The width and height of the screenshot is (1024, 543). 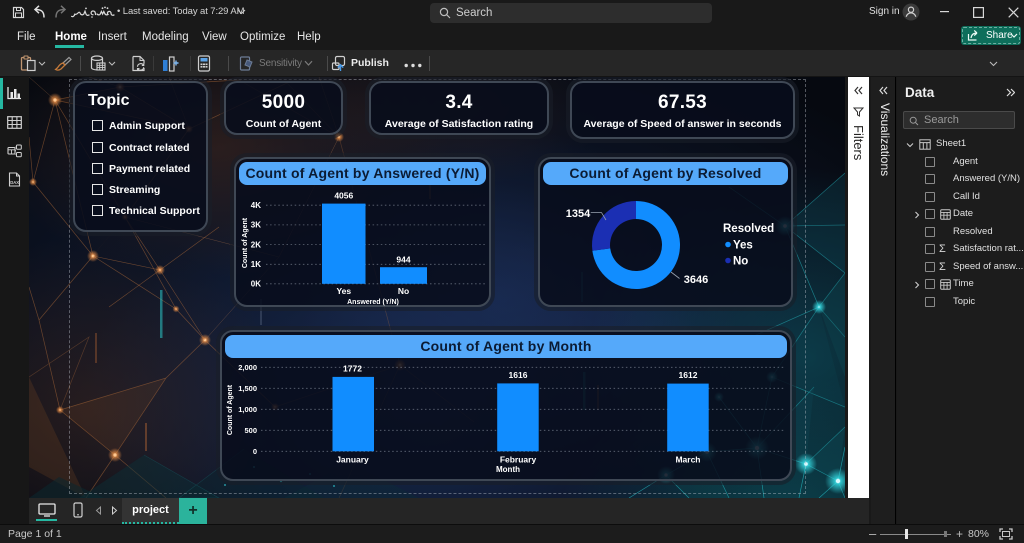 What do you see at coordinates (250, 430) in the screenshot?
I see `svg-text: 500` at bounding box center [250, 430].